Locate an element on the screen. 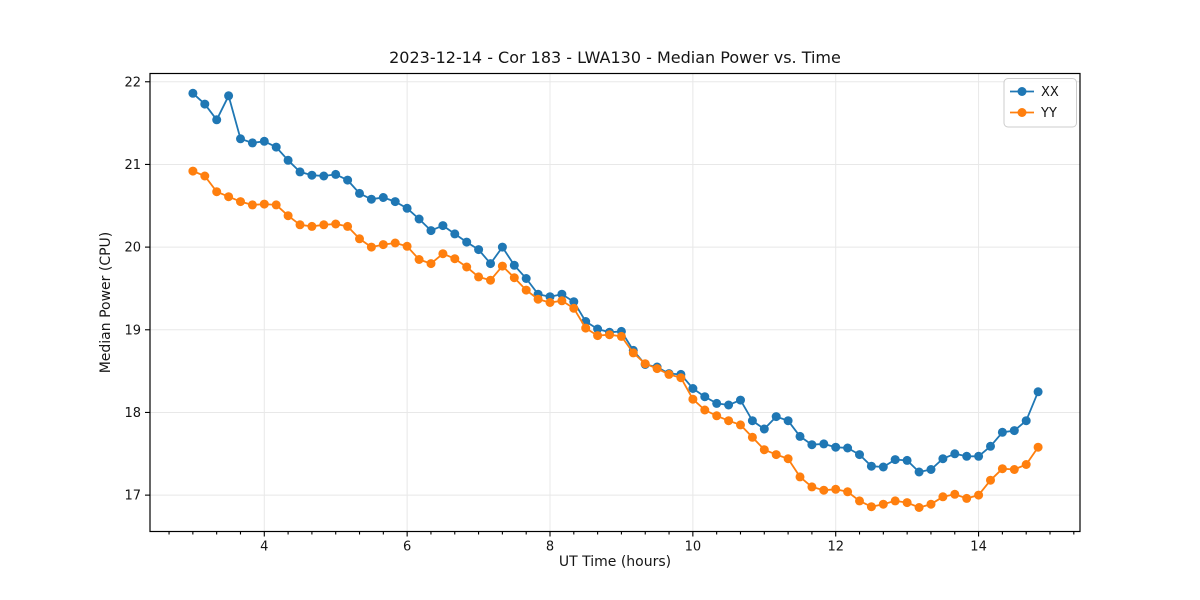 The width and height of the screenshot is (1200, 600). y-tick-label: 17 is located at coordinates (132, 496).